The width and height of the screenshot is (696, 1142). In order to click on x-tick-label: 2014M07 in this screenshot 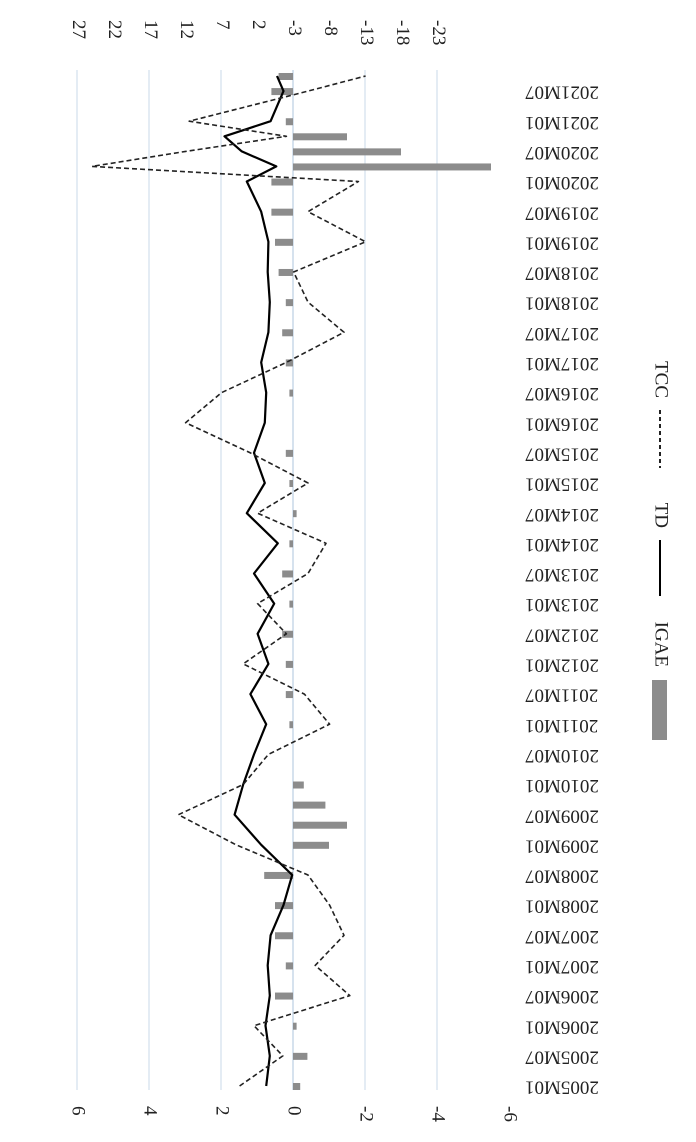, I will do `click(562, 514)`.